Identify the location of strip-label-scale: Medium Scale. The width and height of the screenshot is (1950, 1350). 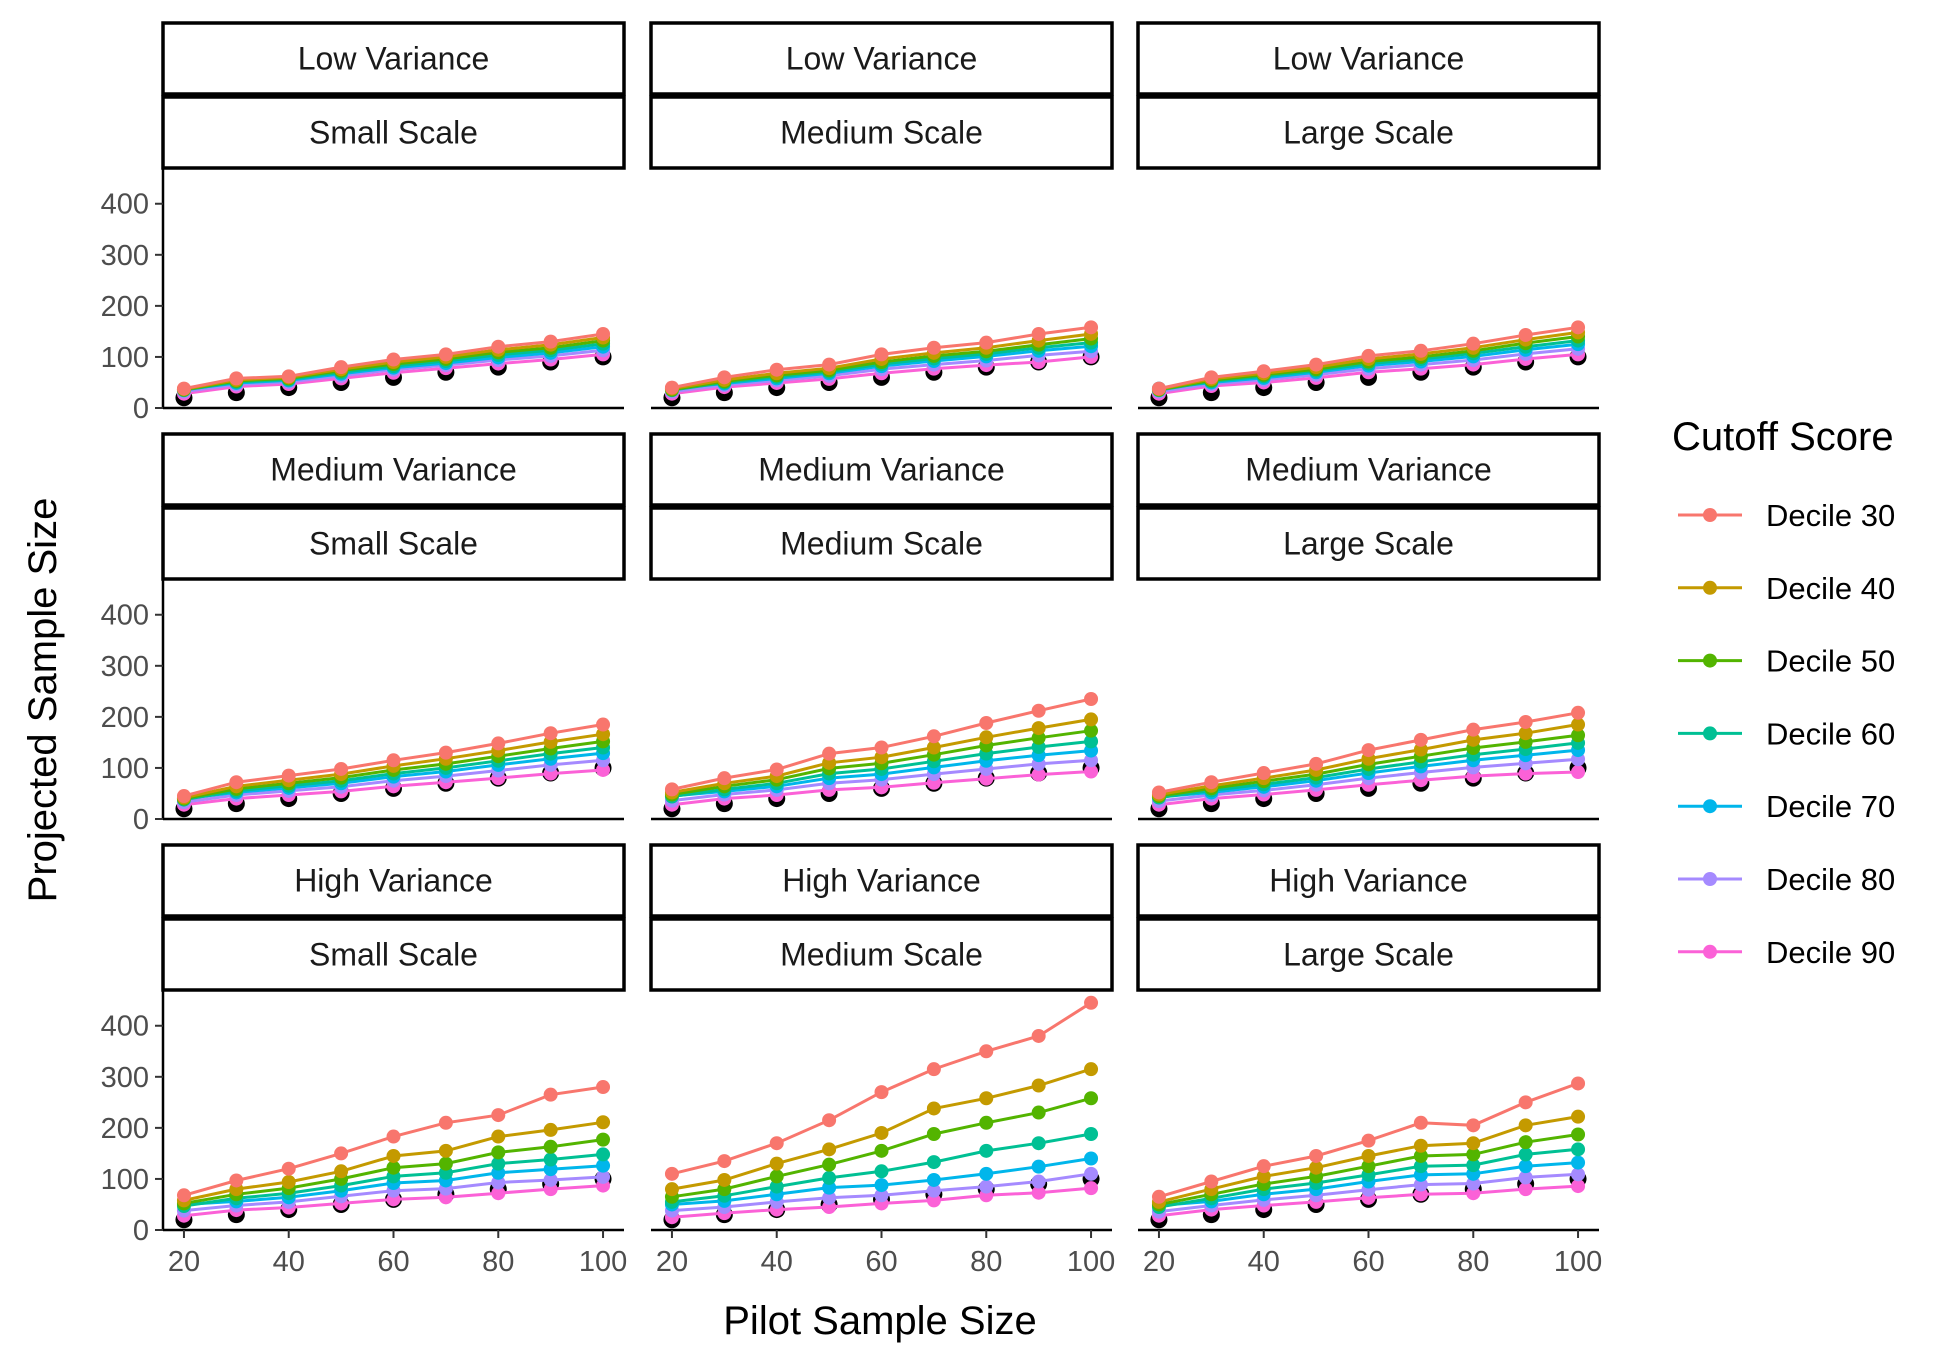
(881, 133).